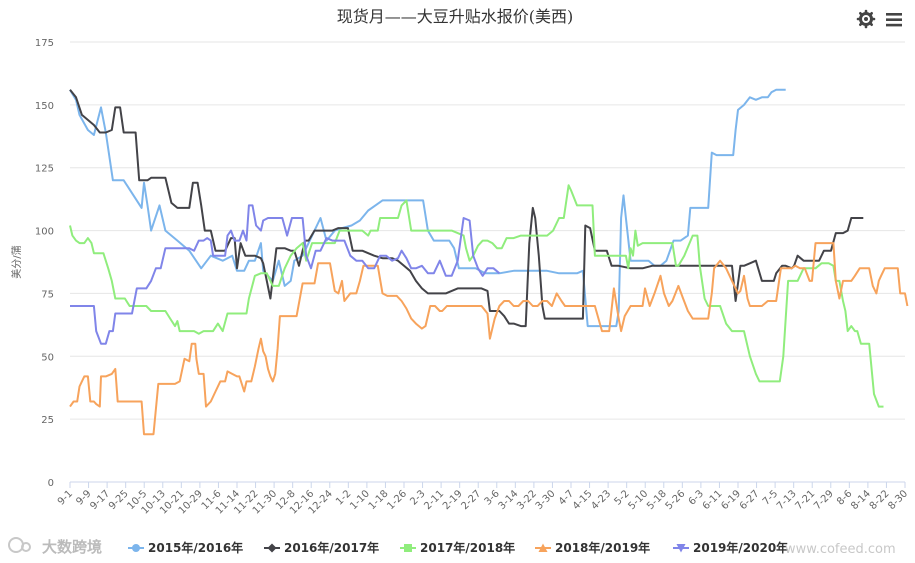  What do you see at coordinates (676, 500) in the screenshot?
I see `x-tick-label: 5-26` at bounding box center [676, 500].